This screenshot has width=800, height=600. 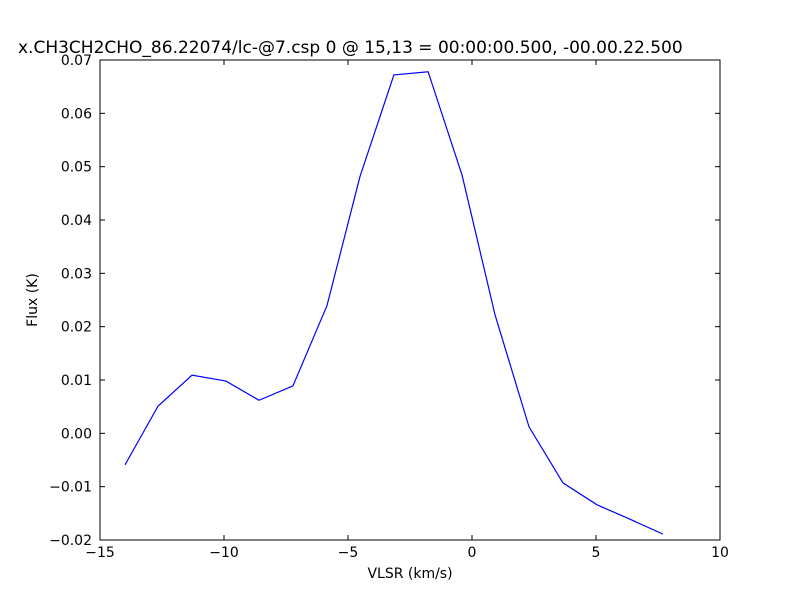 What do you see at coordinates (76, 381) in the screenshot?
I see `y-tick-label: 0.01` at bounding box center [76, 381].